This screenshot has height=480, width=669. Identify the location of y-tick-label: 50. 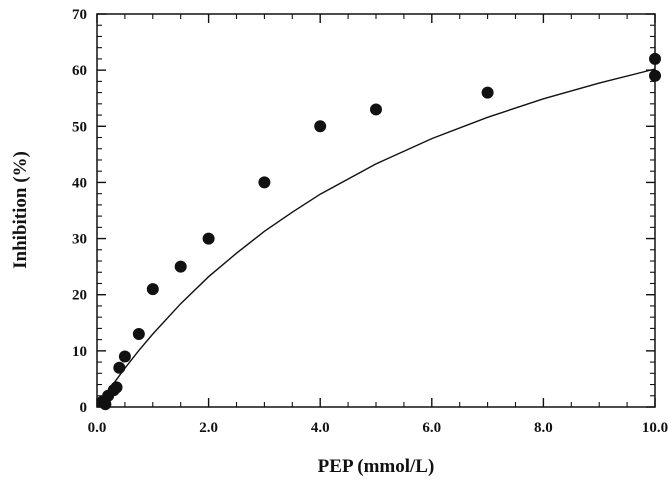
(79, 127).